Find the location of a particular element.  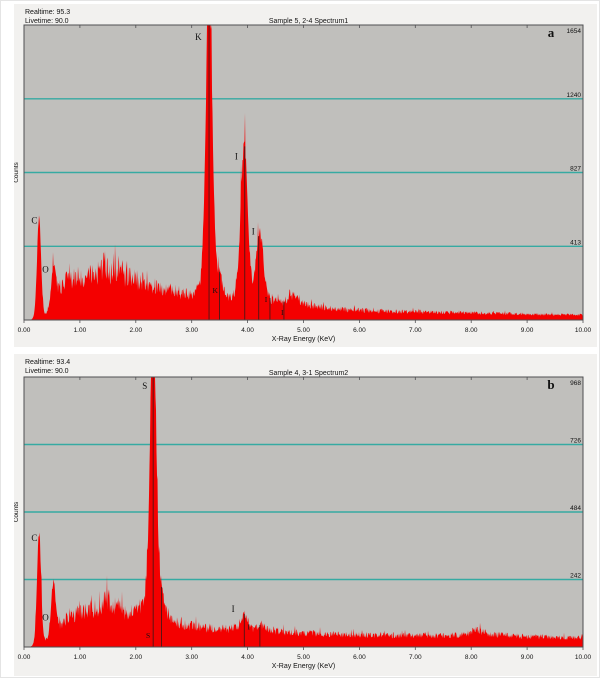

grid-value-label: 726 is located at coordinates (575, 441).